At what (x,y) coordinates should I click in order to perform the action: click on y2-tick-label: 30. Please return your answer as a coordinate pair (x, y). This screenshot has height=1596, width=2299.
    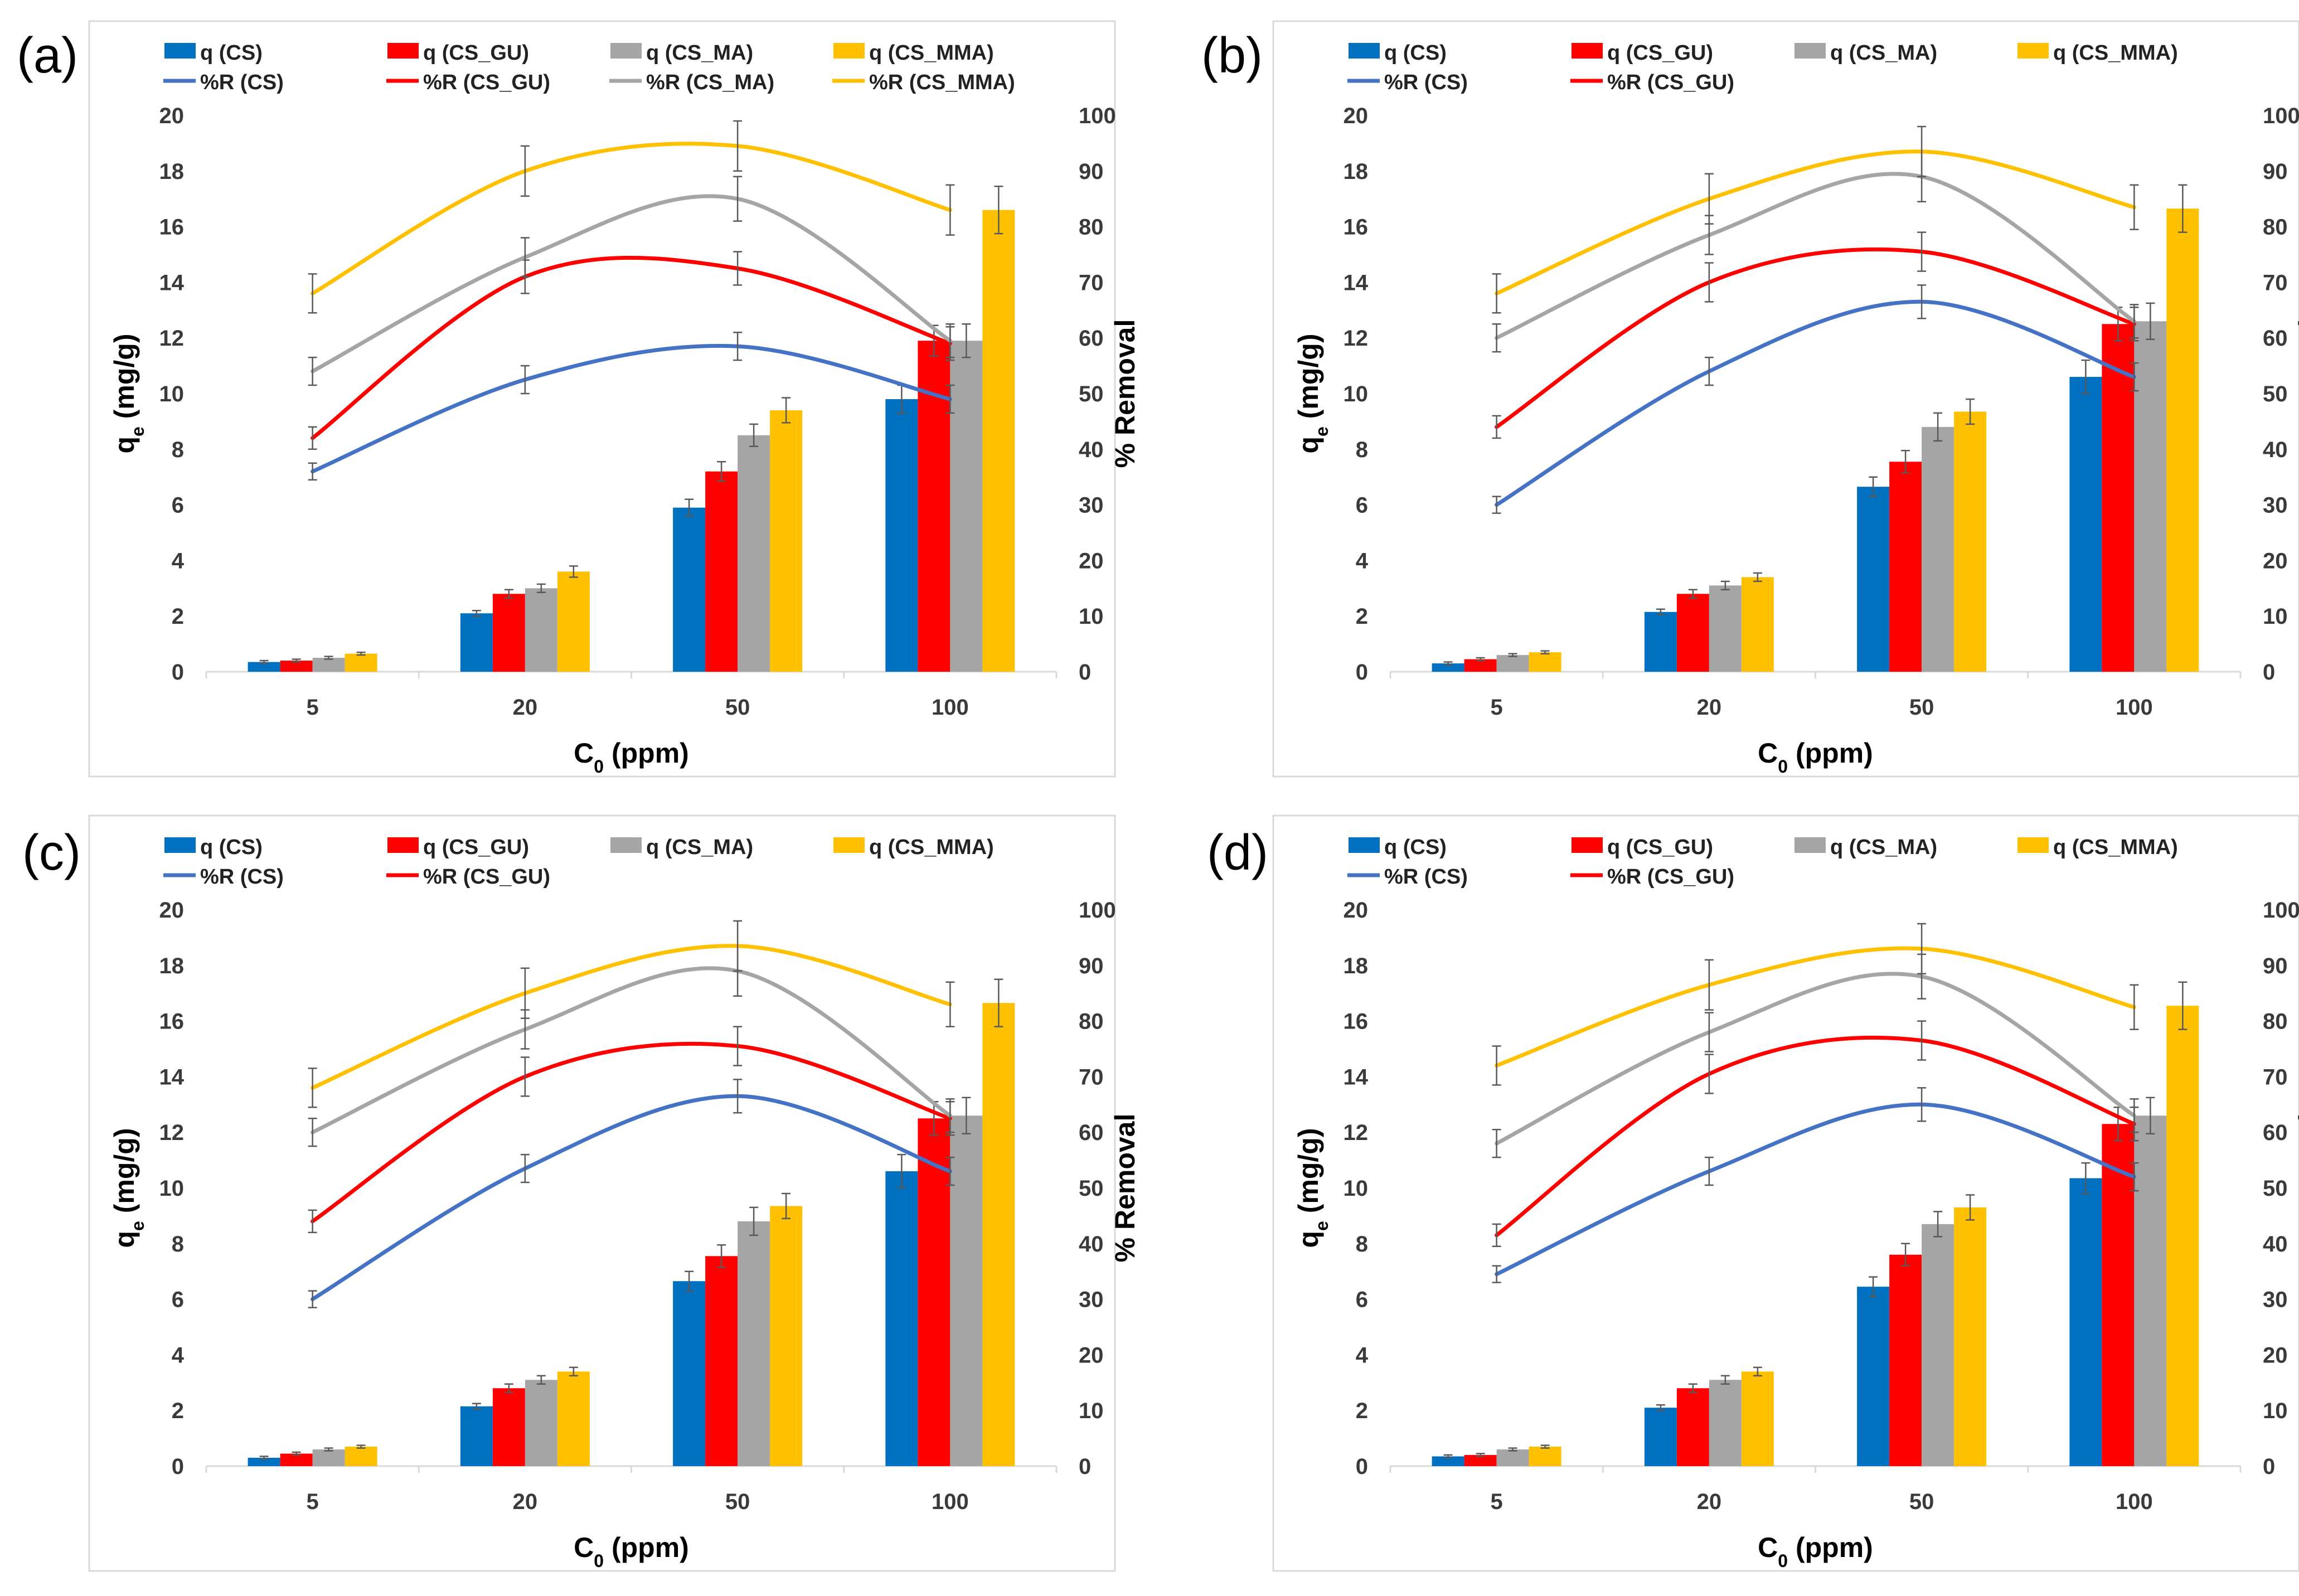
    Looking at the image, I should click on (1091, 1300).